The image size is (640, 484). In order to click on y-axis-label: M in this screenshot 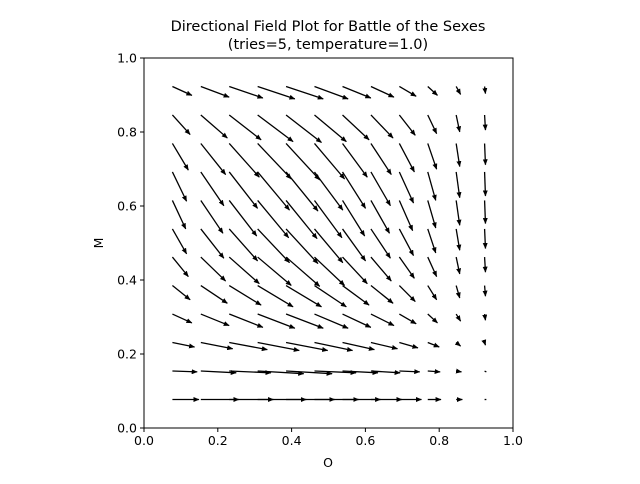, I will do `click(98, 243)`.